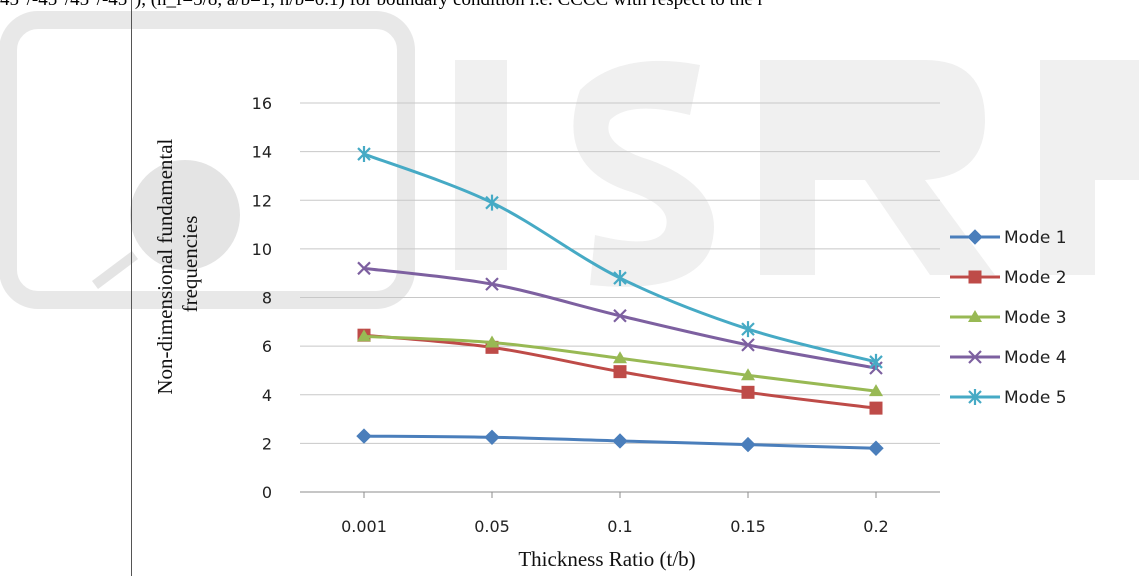  I want to click on y-axis-title-line-2: frequencies, so click(190, 264).